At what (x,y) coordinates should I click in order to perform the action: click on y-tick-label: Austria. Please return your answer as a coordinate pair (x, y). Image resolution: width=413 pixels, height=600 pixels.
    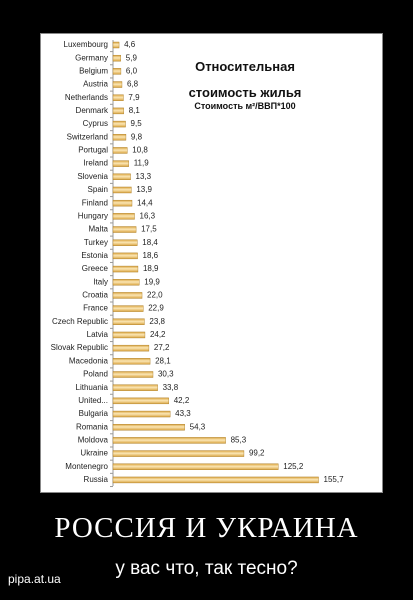
    Looking at the image, I should click on (95, 84).